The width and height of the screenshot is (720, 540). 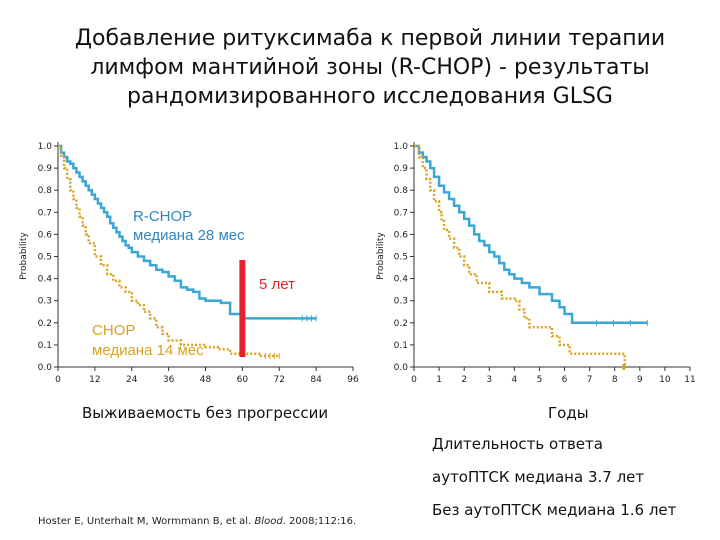 What do you see at coordinates (206, 380) in the screenshot?
I see `x-tick-label: 48` at bounding box center [206, 380].